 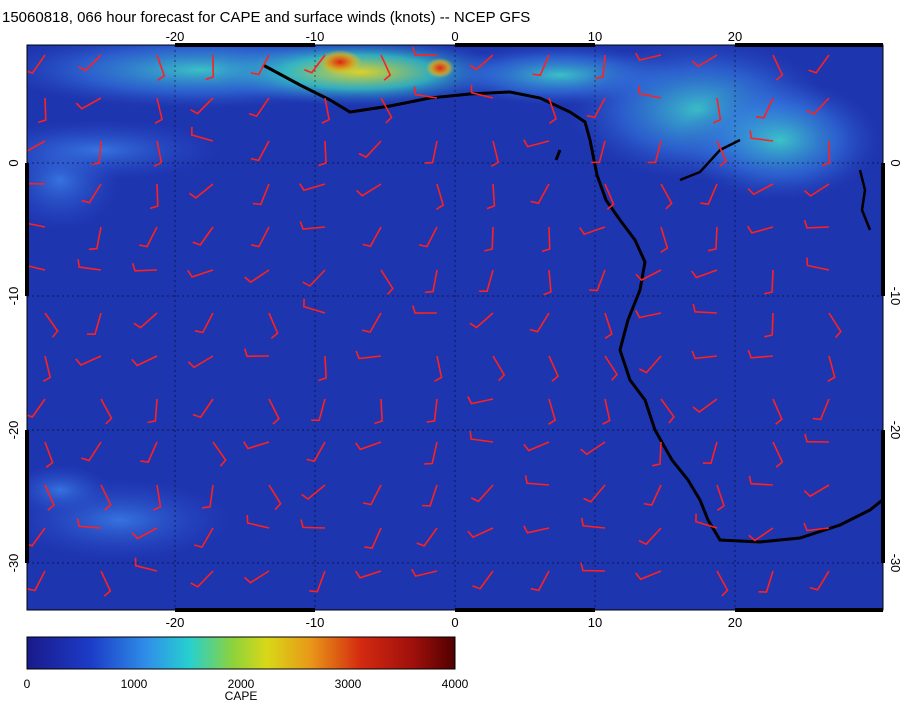 What do you see at coordinates (455, 684) in the screenshot?
I see `colorbar-tick-label: 4000` at bounding box center [455, 684].